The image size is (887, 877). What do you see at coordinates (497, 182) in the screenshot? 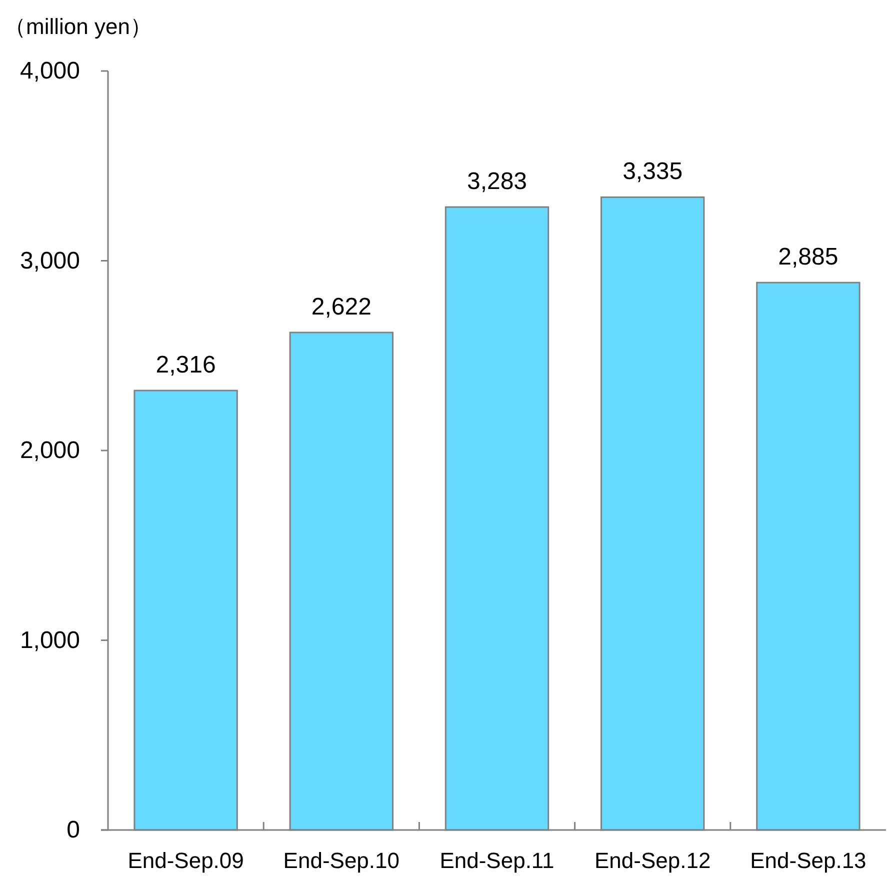
I see `data-label: 3,283` at bounding box center [497, 182].